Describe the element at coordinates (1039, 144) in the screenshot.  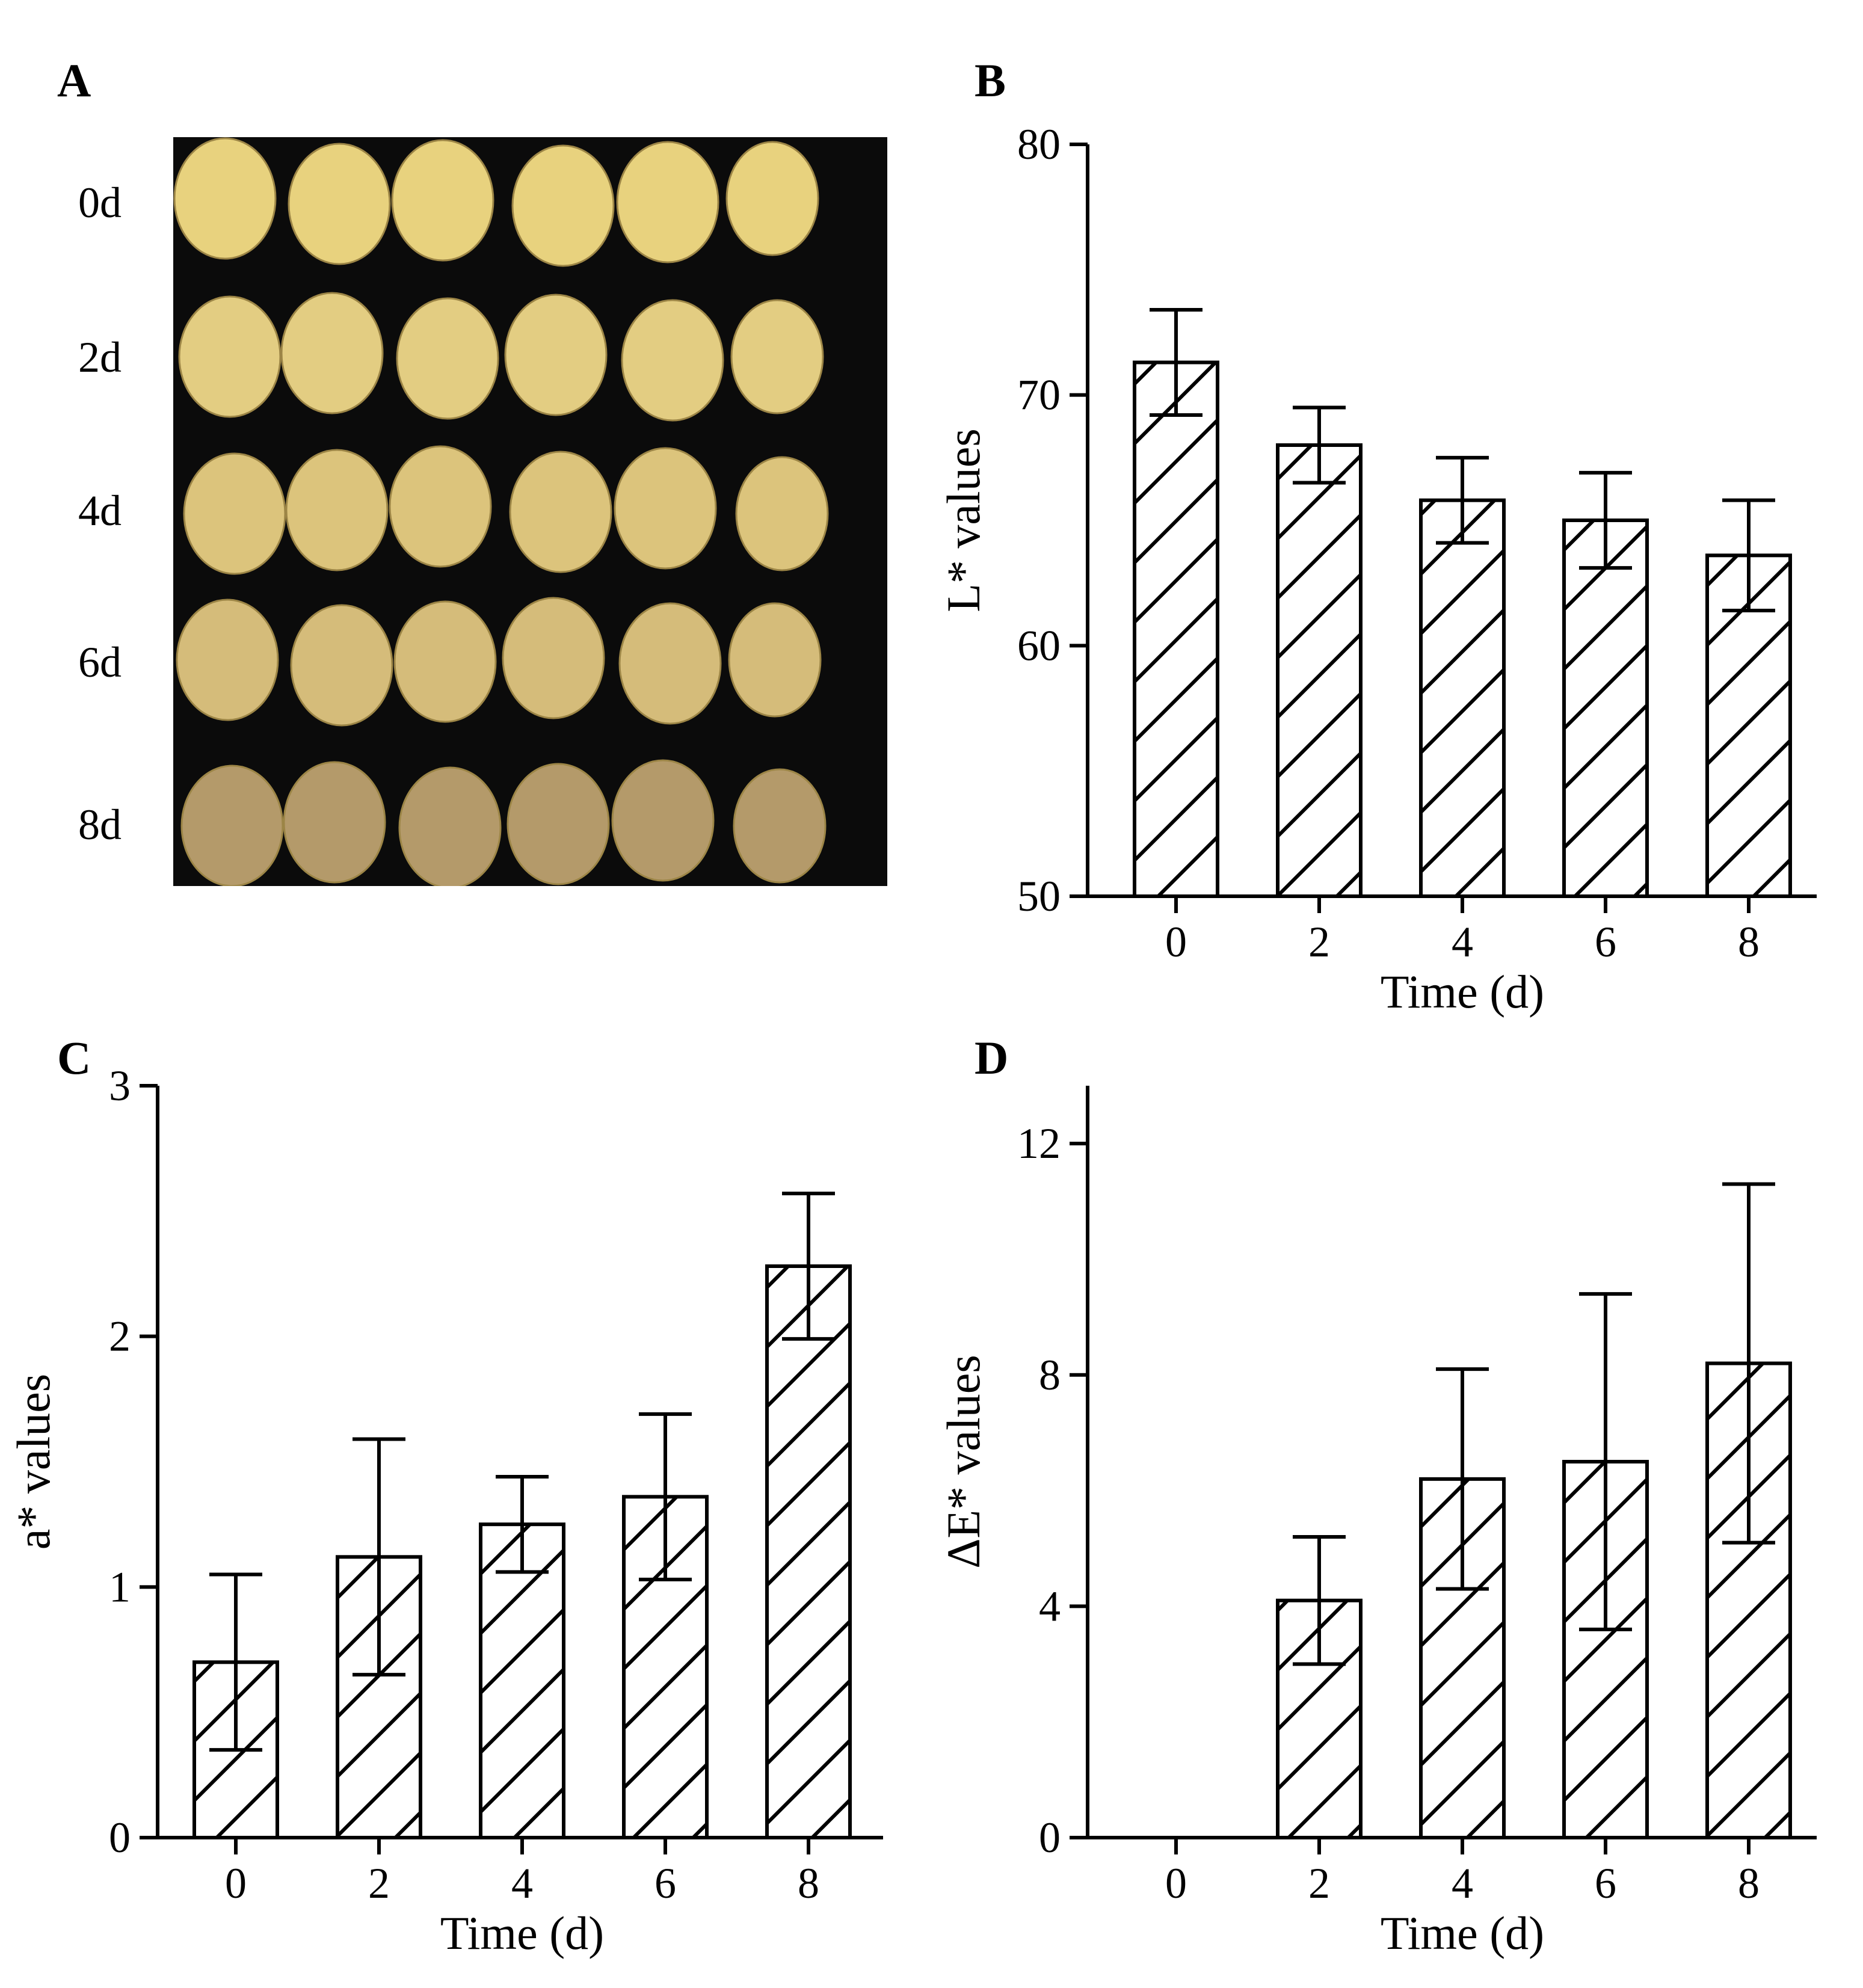
I see `y-tick-label: 80` at that location.